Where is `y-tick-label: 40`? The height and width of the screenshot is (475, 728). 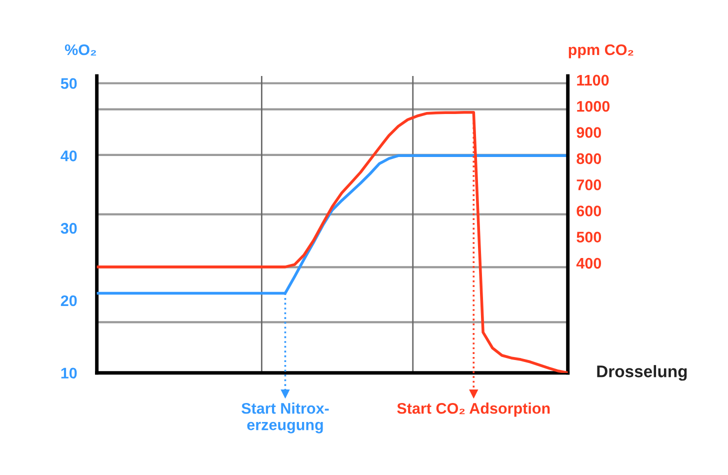 y-tick-label: 40 is located at coordinates (68, 156).